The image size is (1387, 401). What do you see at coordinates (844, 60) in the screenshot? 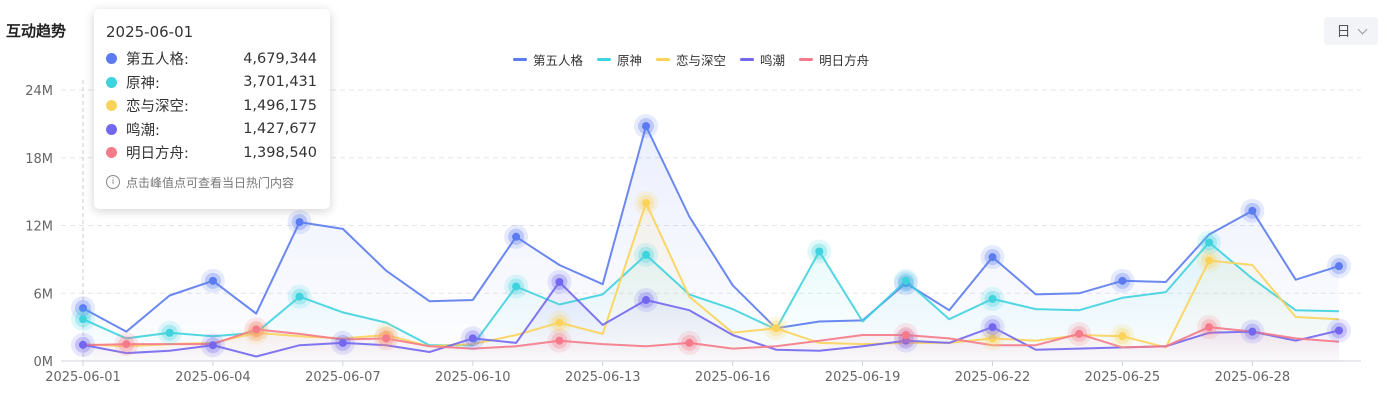
I see `legend-label: 明日方舟` at bounding box center [844, 60].